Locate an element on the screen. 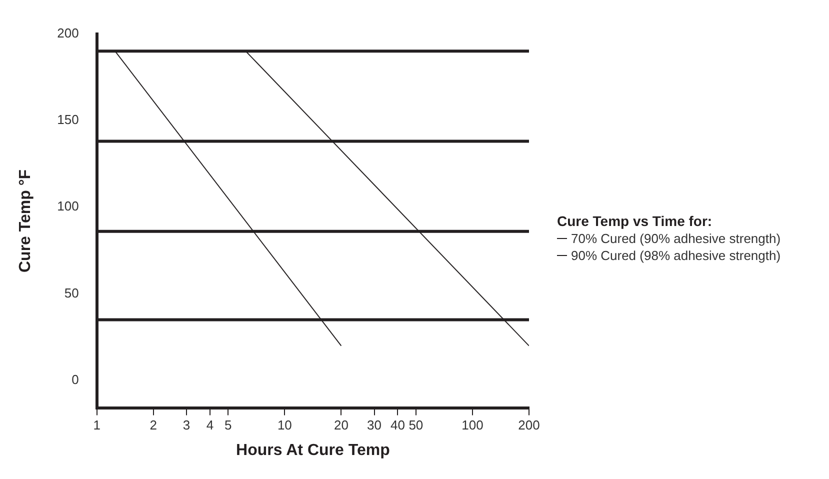 This screenshot has height=479, width=829. x-tick-label: 100 is located at coordinates (473, 425).